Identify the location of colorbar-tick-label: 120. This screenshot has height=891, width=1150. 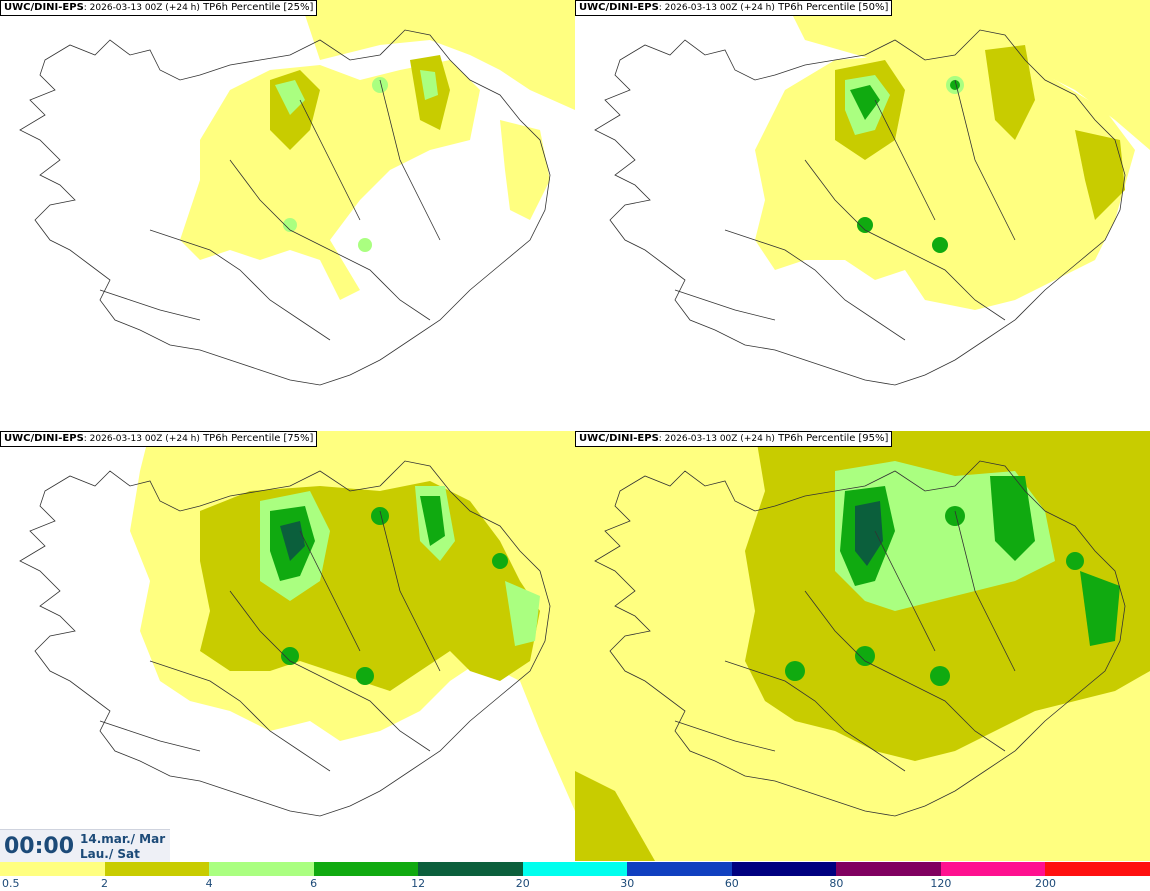
(941, 883).